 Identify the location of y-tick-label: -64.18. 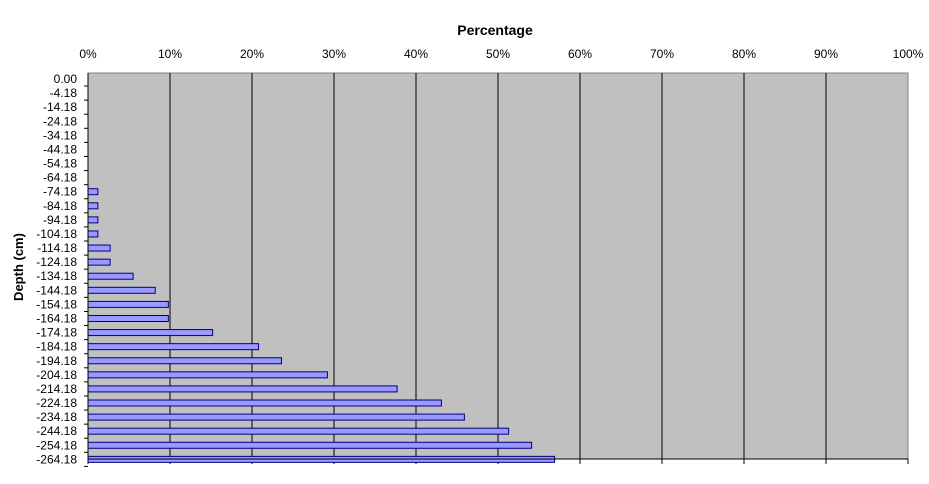
(60, 178).